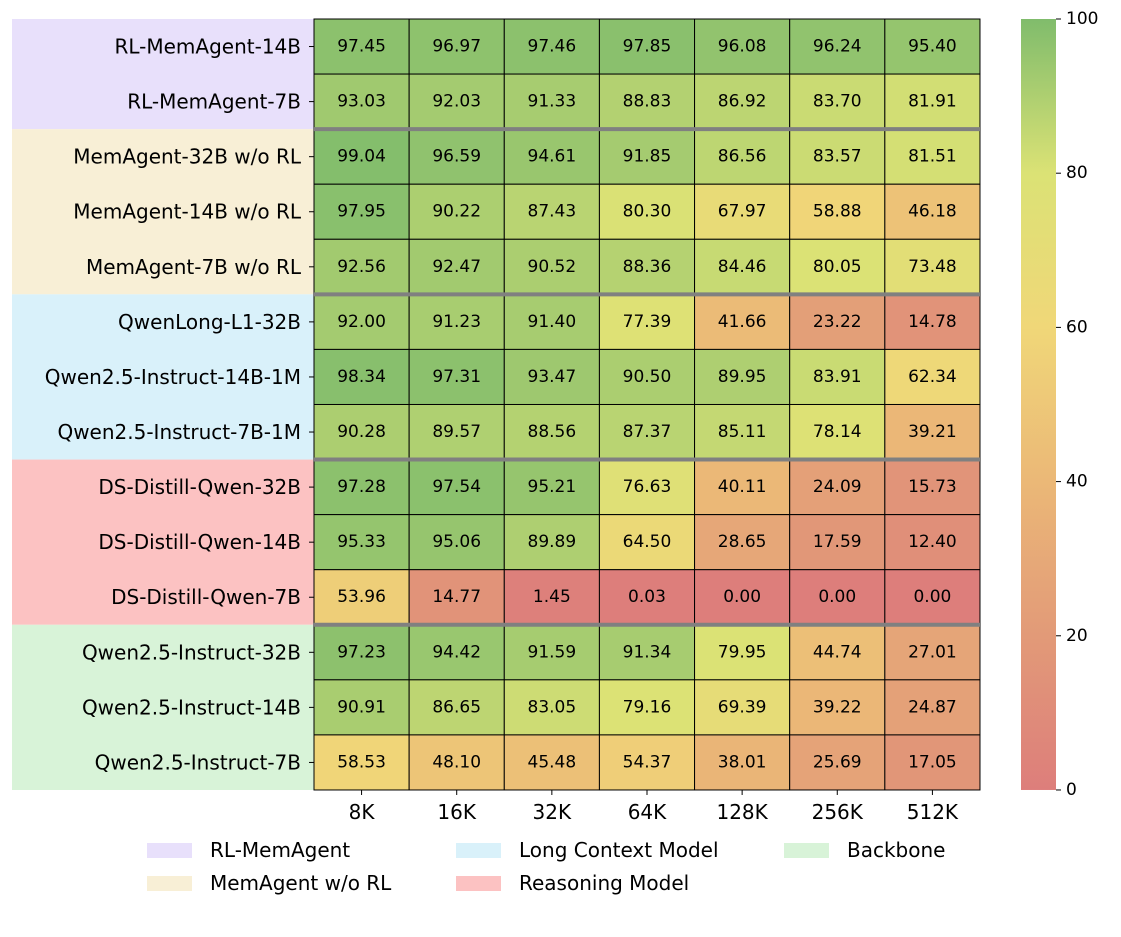 The height and width of the screenshot is (937, 1121). What do you see at coordinates (199, 487) in the screenshot?
I see `row-label: DS-Distill-Qwen-32B` at bounding box center [199, 487].